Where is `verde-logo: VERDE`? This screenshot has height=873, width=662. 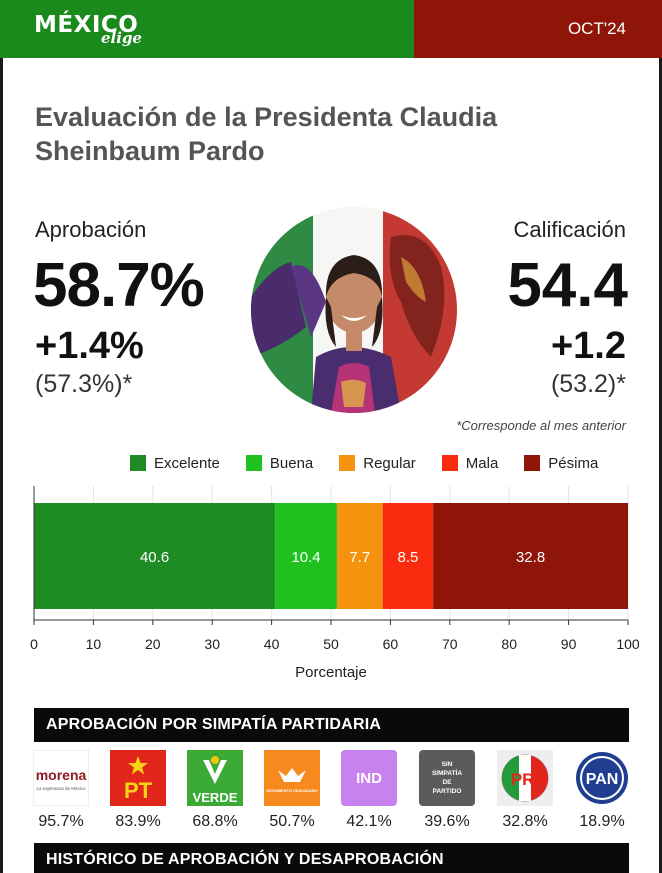 verde-logo: VERDE is located at coordinates (215, 778).